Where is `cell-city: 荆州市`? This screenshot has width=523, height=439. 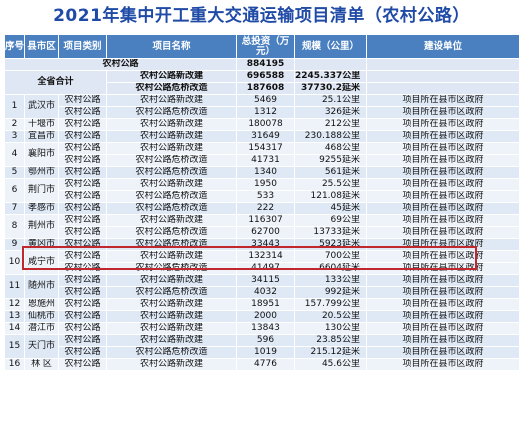
cell-city: 荆州市 is located at coordinates (41, 226).